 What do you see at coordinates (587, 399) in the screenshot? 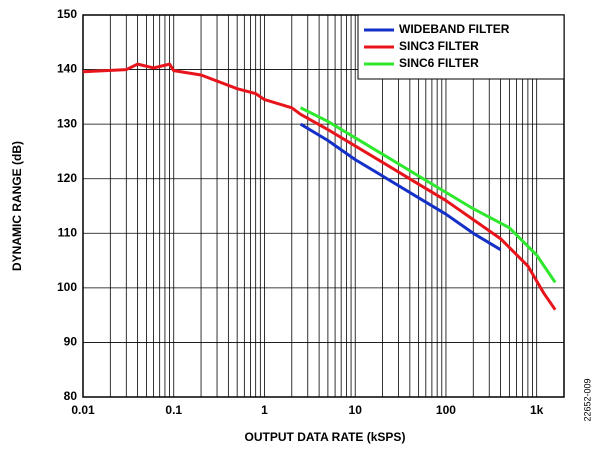
I see `figure-id: 22652-009` at bounding box center [587, 399].